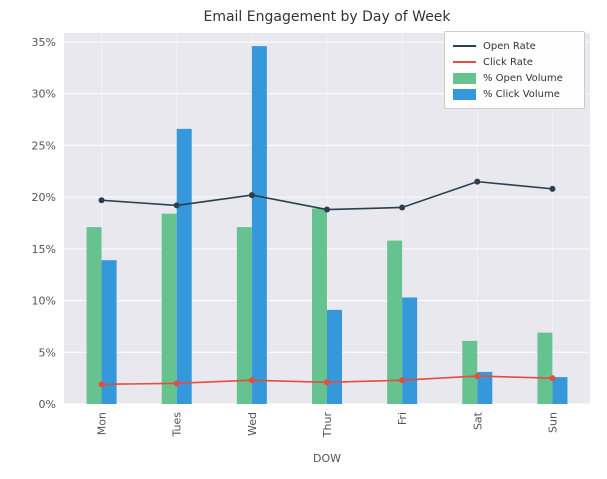 The height and width of the screenshot is (479, 607). I want to click on x-tick-label-mon: Mon, so click(102, 423).